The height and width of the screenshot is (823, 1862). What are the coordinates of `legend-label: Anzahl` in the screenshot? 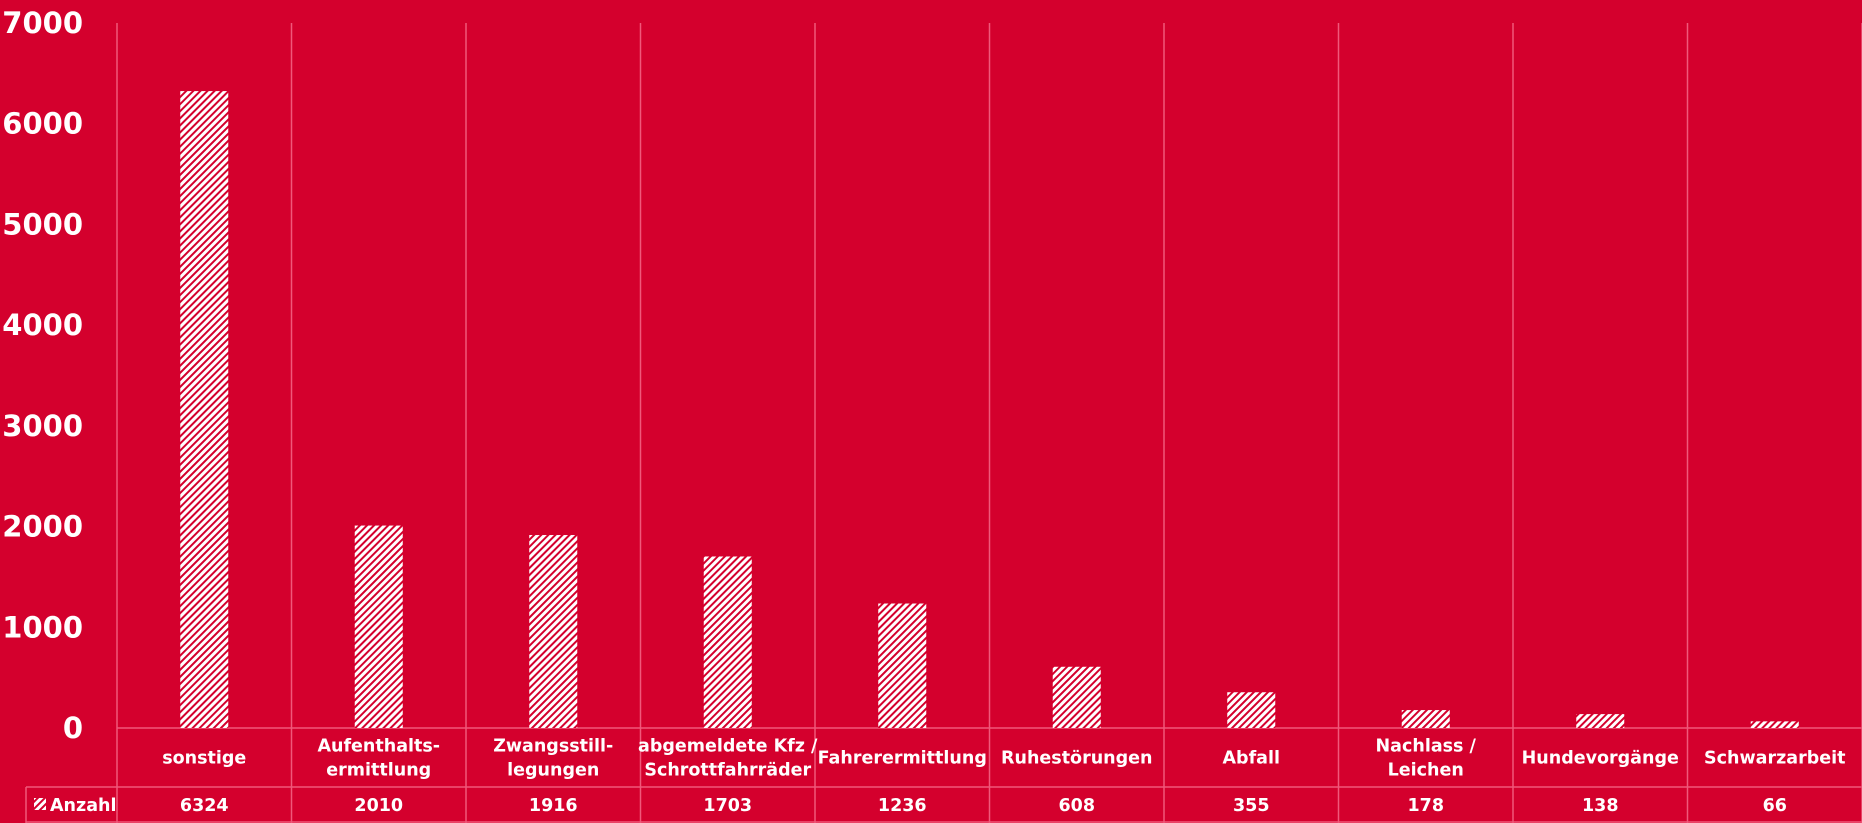 It's located at (83, 806).